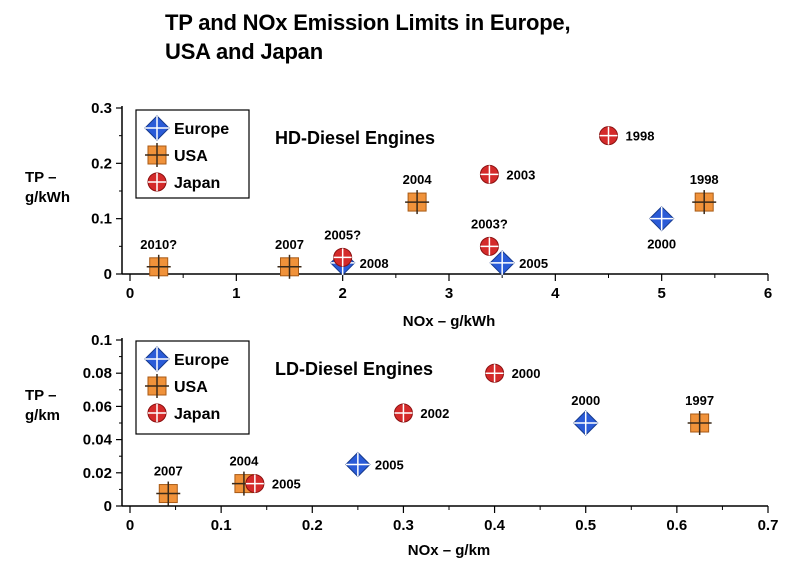 The image size is (801, 568). I want to click on hd-legend-marker-europe, so click(157, 128).